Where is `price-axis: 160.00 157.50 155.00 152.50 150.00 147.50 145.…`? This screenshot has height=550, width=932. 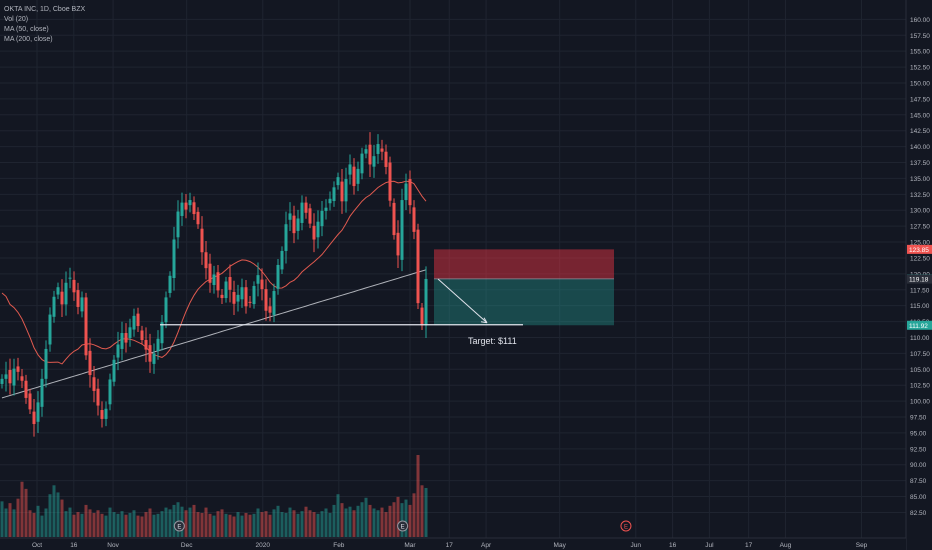 price-axis: 160.00 157.50 155.00 152.50 150.00 147.50 145.… is located at coordinates (918, 275).